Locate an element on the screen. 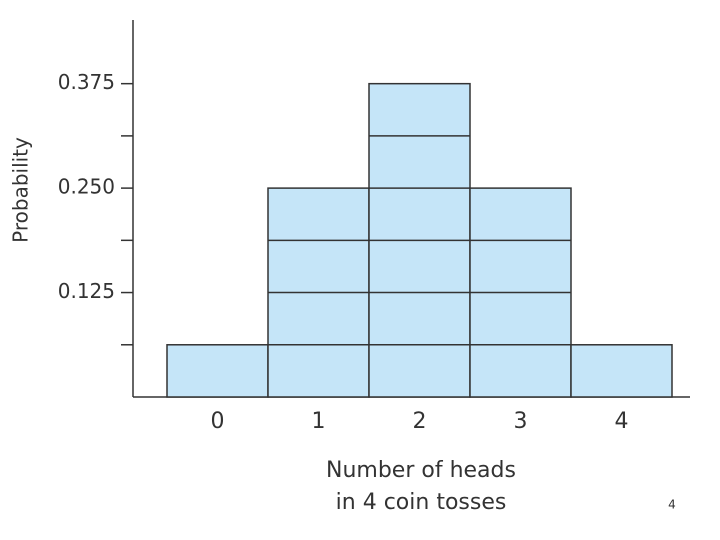  x-tick-label: 3 is located at coordinates (521, 421).